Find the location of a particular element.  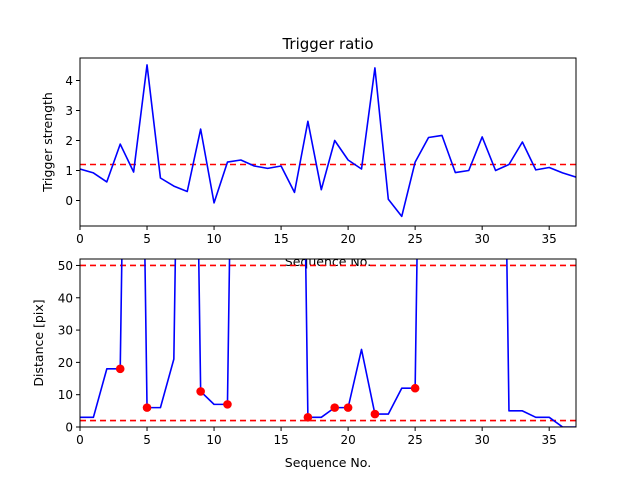

distance-x-tick-label: 30 is located at coordinates (482, 440).